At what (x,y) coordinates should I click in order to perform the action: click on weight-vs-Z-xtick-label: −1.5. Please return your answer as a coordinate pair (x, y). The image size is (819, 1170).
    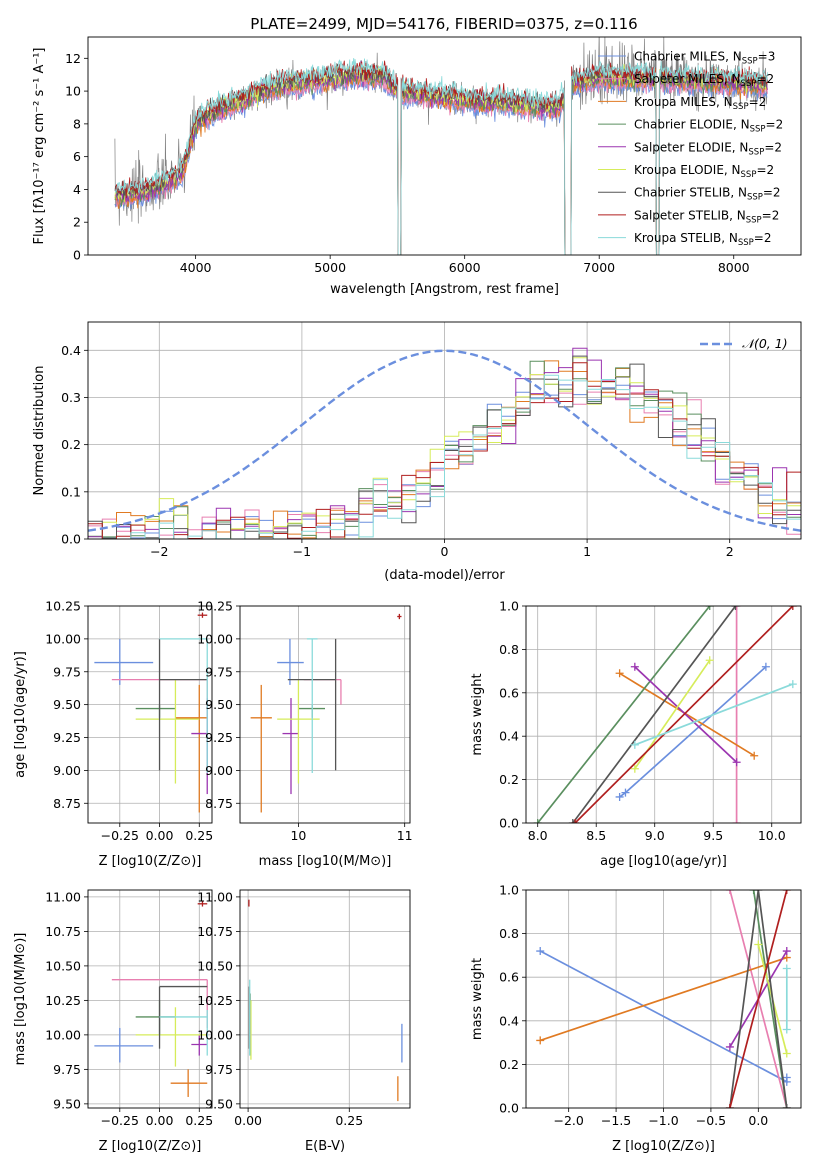
    Looking at the image, I should click on (616, 1120).